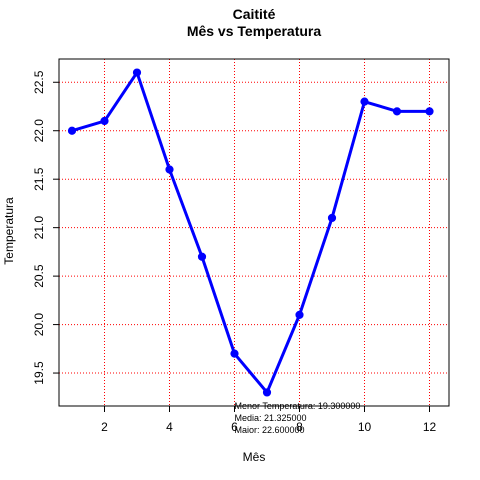 Image resolution: width=480 pixels, height=480 pixels. I want to click on x-tick-label-3: 8, so click(299, 427).